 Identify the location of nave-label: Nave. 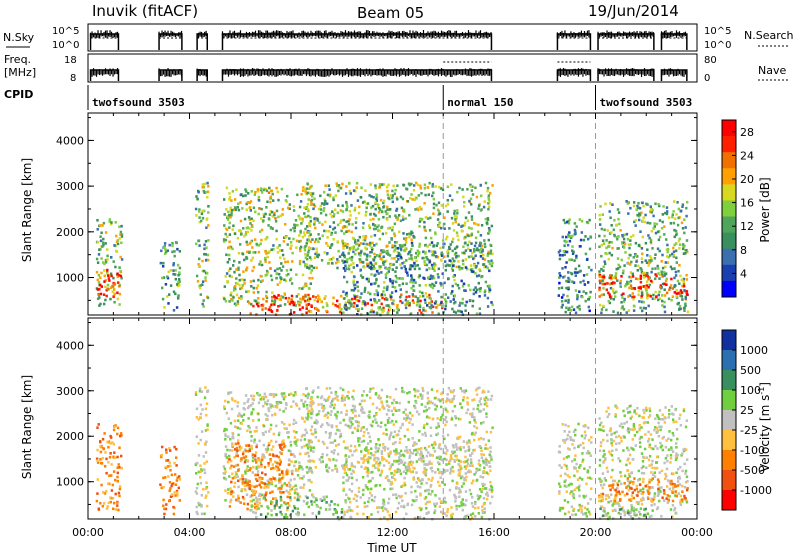
(772, 70).